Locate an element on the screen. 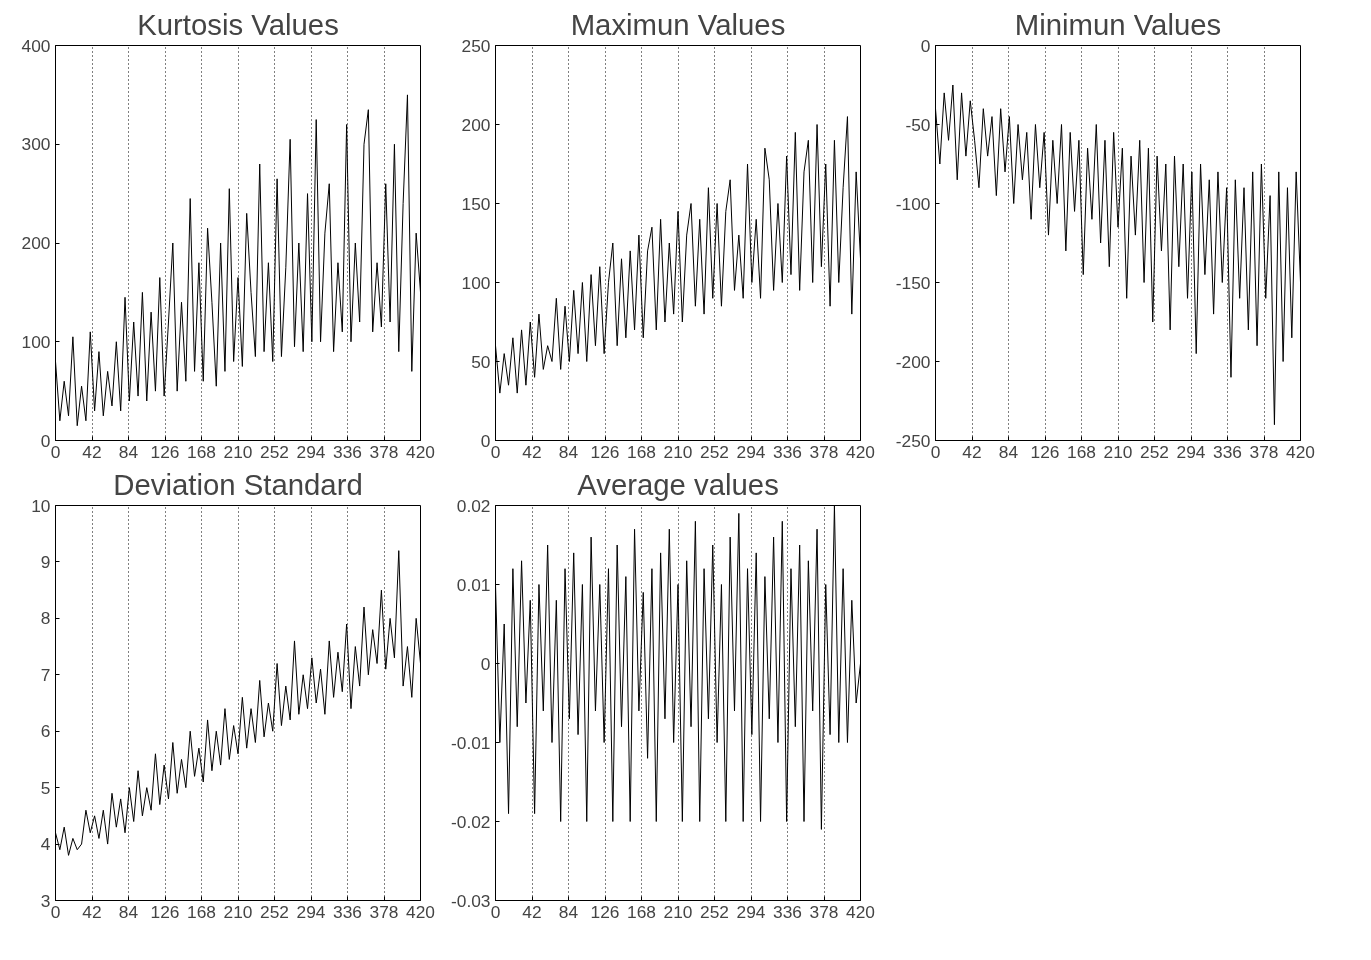 This screenshot has width=1371, height=960. y-tick-label: -0.01 is located at coordinates (471, 742).